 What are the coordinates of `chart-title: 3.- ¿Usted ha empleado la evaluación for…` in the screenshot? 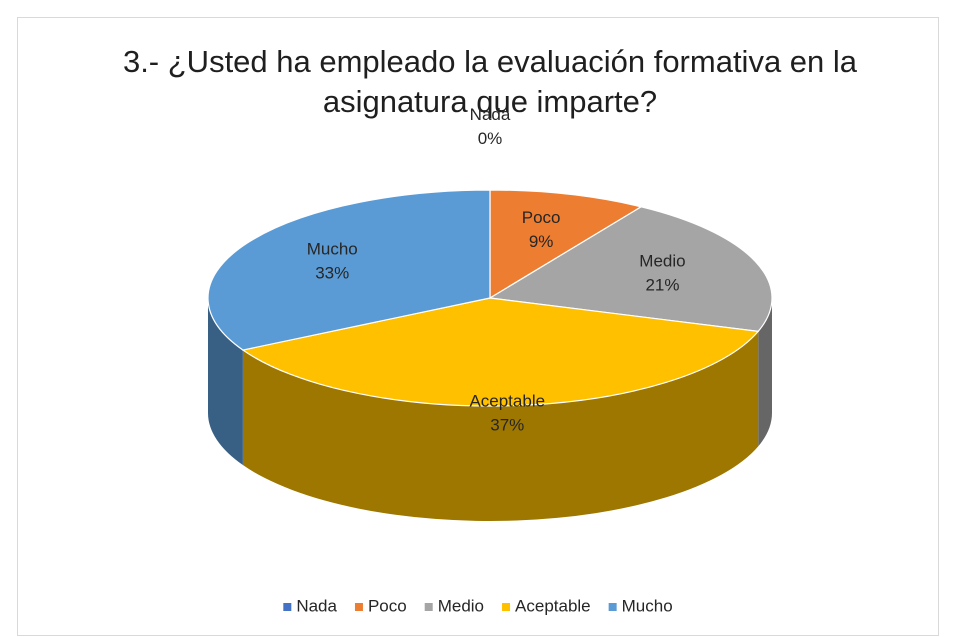 It's located at (490, 81).